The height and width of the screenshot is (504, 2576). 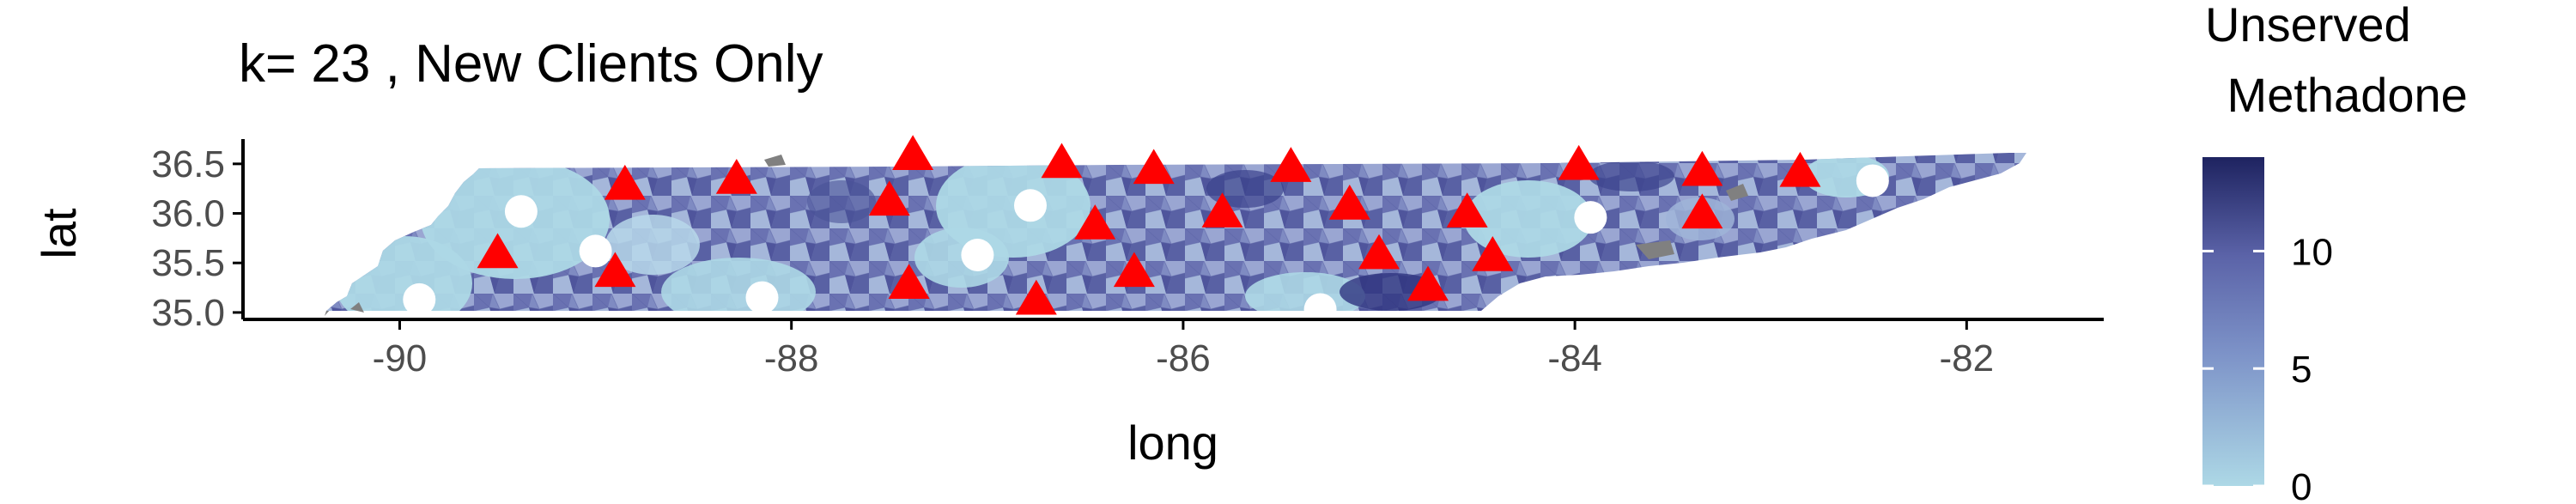 I want to click on x-tick-label: -82, so click(x=1967, y=358).